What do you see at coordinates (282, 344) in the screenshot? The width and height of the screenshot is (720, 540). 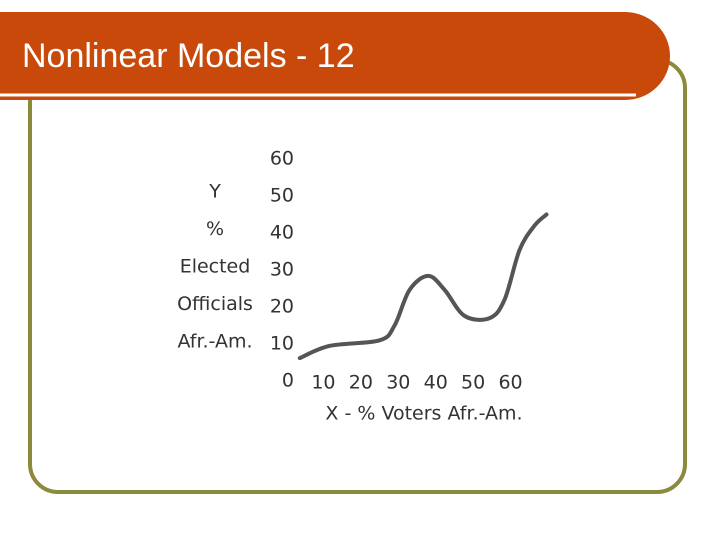 I see `y-tick-label: 10` at bounding box center [282, 344].